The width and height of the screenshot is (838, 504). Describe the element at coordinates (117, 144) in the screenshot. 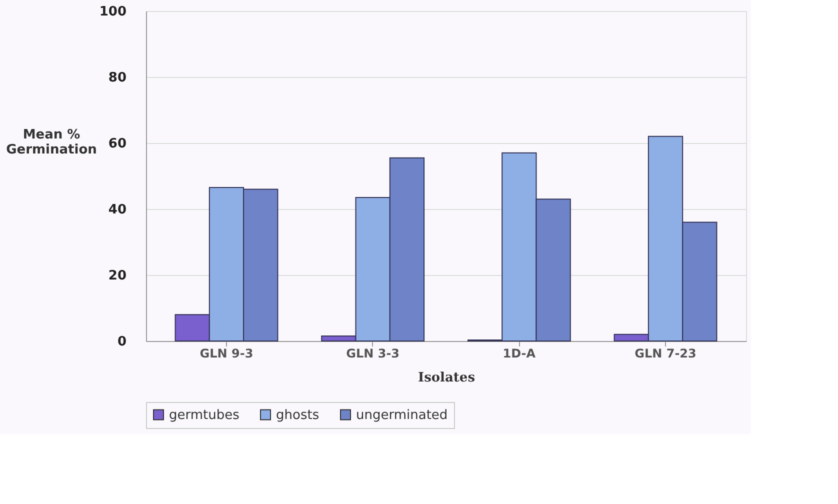

I see `y-tick-label: 60` at that location.